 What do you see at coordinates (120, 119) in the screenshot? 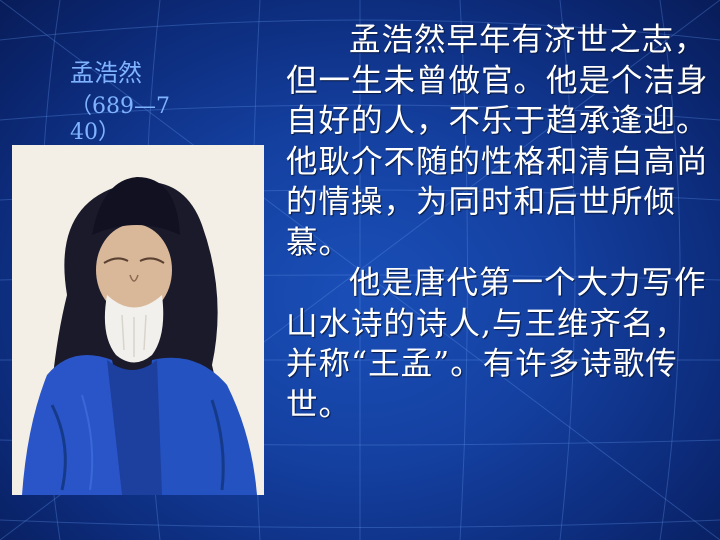
I see `poet-years: （689—740）` at bounding box center [120, 119].